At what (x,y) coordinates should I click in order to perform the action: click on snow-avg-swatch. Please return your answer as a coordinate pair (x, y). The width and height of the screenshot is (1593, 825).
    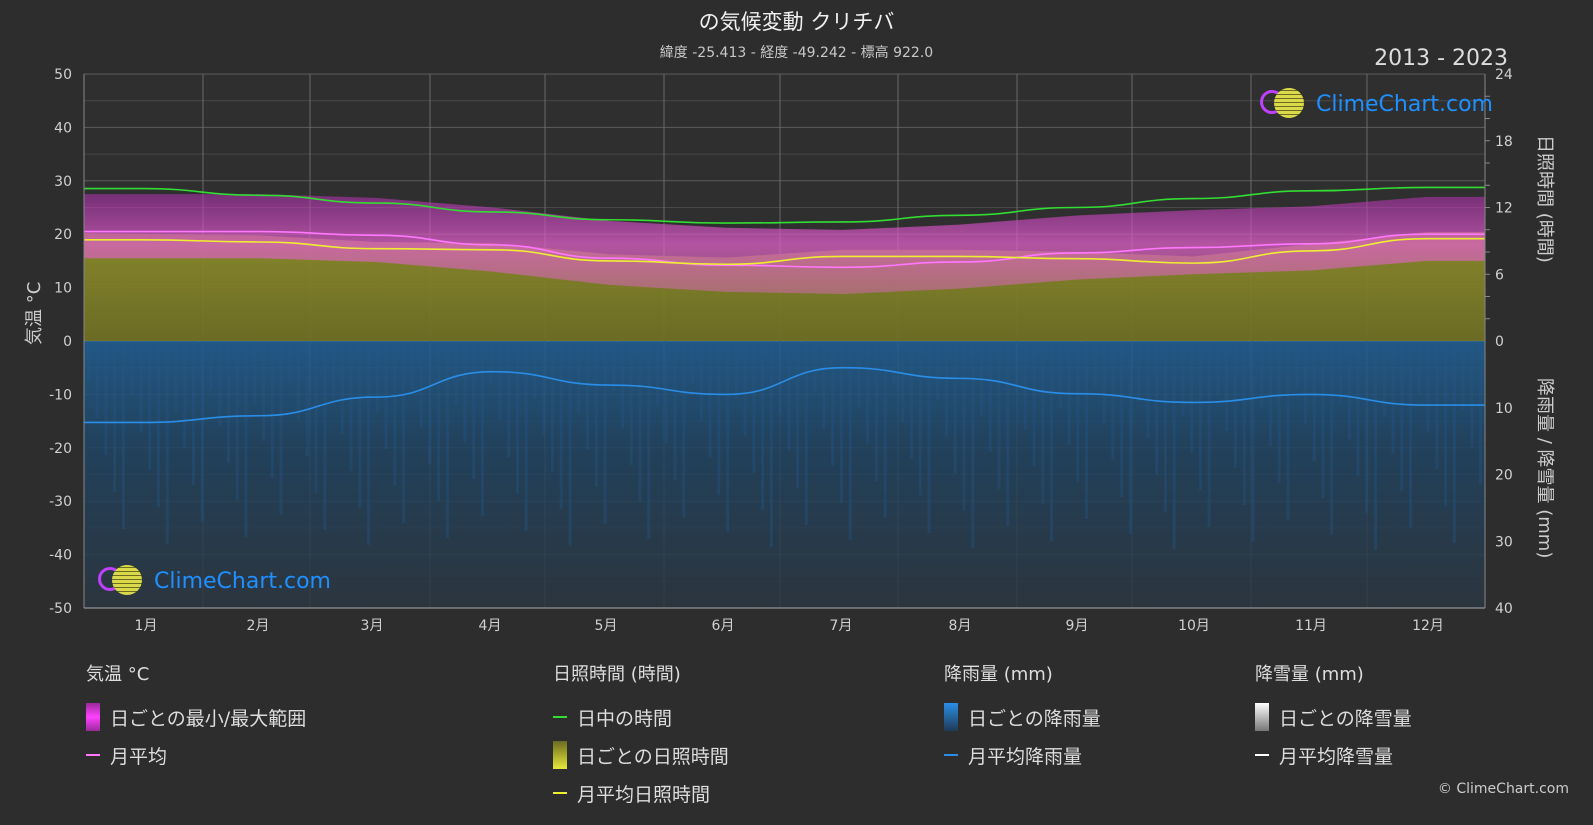
    Looking at the image, I should click on (1262, 755).